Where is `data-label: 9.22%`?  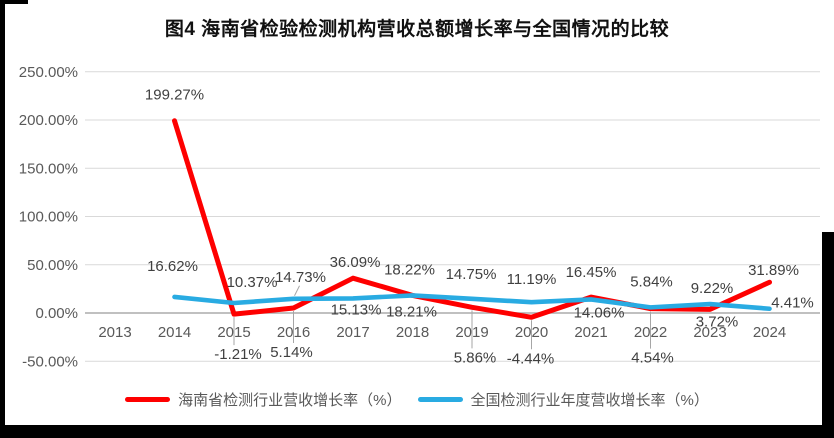
data-label: 9.22% is located at coordinates (712, 288).